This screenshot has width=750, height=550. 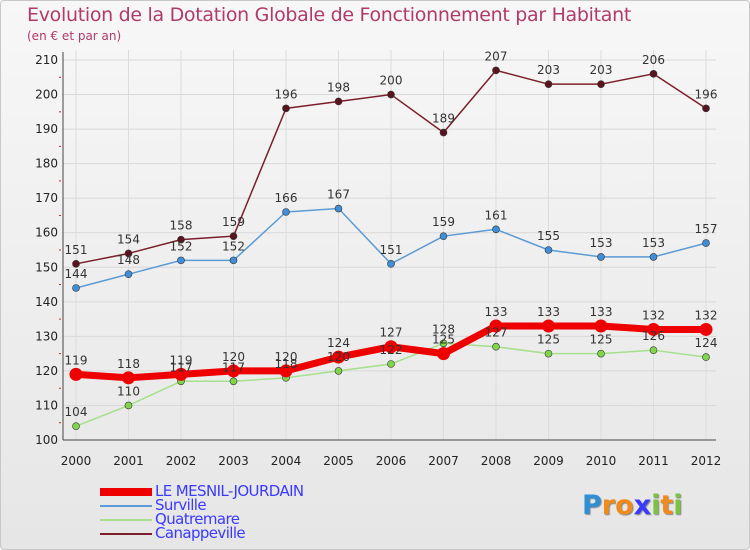 What do you see at coordinates (391, 94) in the screenshot?
I see `data-point-canappeville-2006` at bounding box center [391, 94].